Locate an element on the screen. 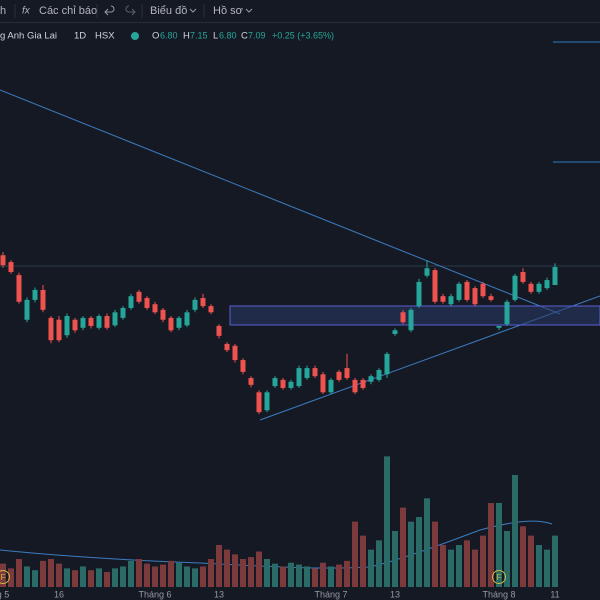  interval-button: h is located at coordinates (3, 11).